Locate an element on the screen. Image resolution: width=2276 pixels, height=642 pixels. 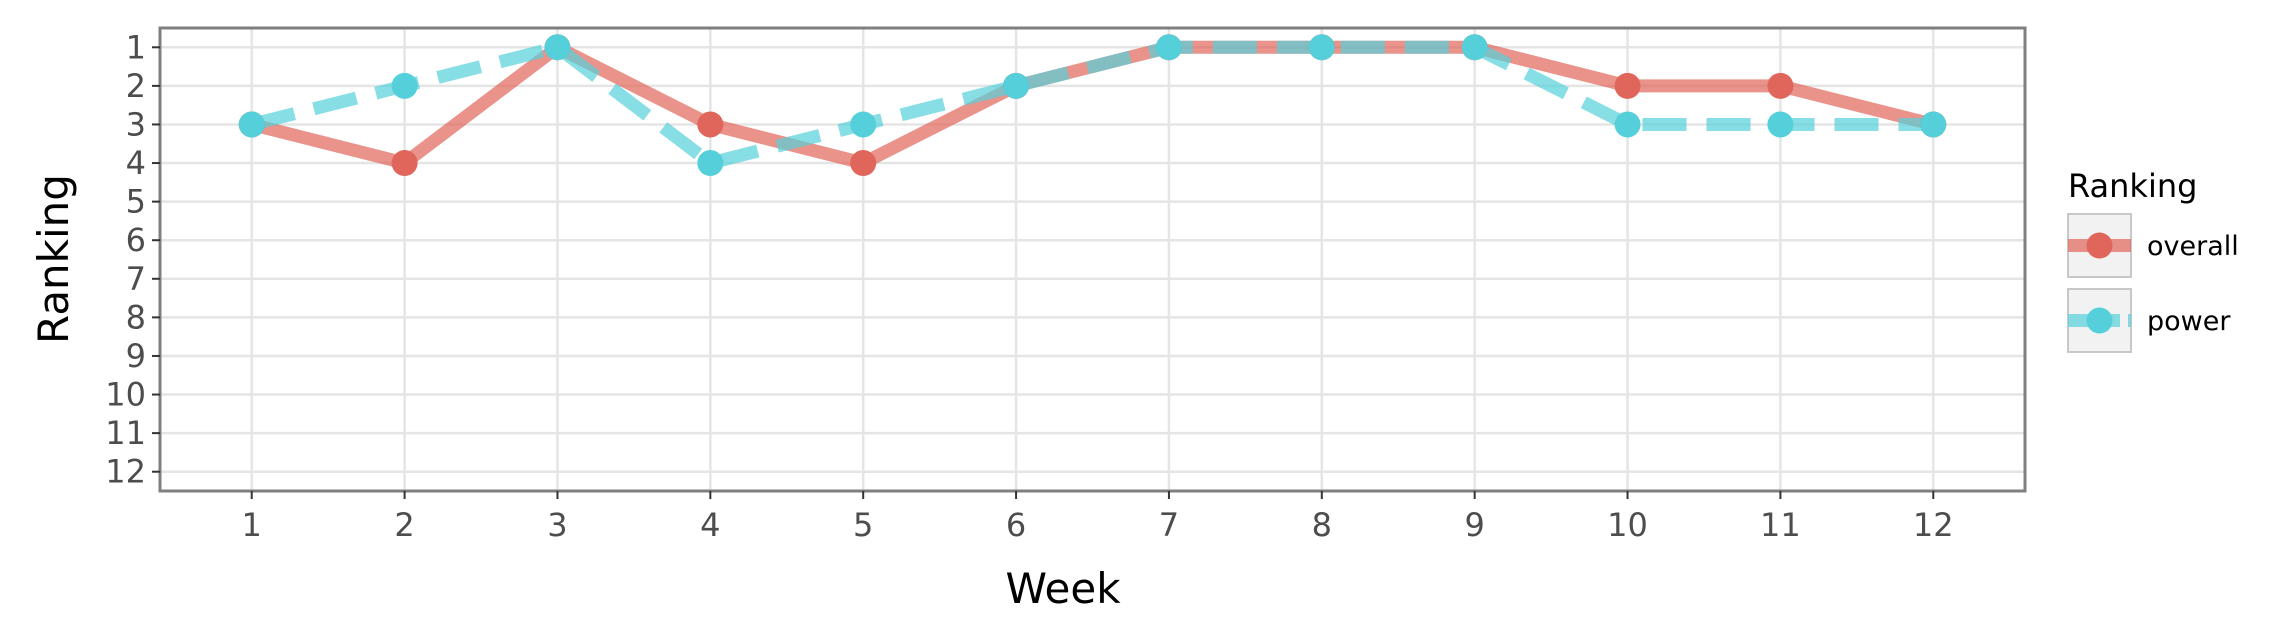
y-axis-title: Ranking is located at coordinates (53, 259).